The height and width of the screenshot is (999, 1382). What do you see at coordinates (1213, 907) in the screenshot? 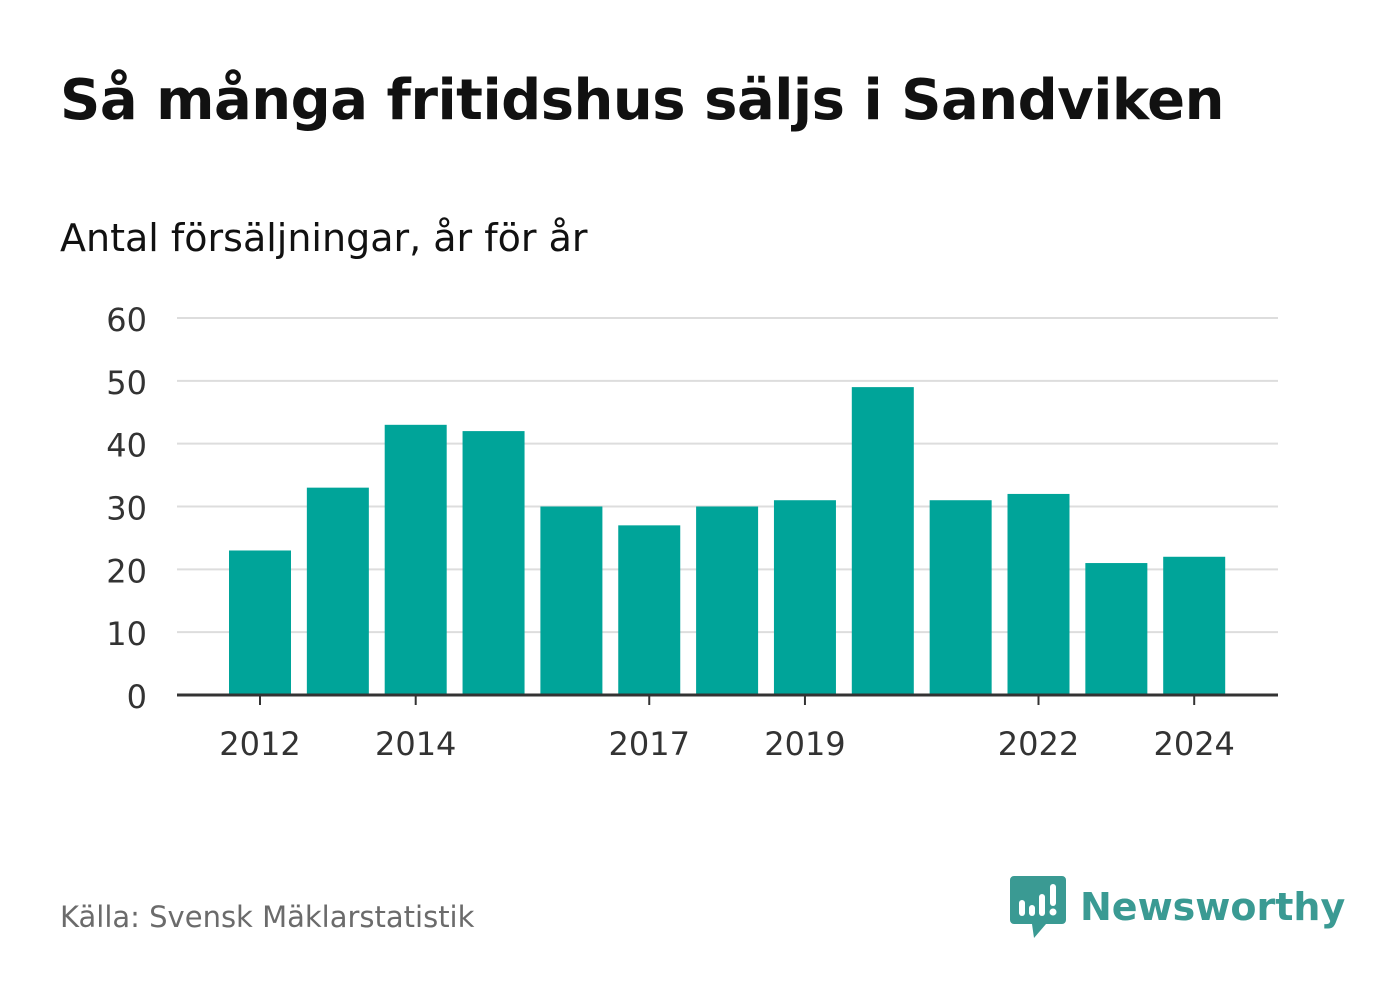
I see `brand-name: Newsworthy` at bounding box center [1213, 907].